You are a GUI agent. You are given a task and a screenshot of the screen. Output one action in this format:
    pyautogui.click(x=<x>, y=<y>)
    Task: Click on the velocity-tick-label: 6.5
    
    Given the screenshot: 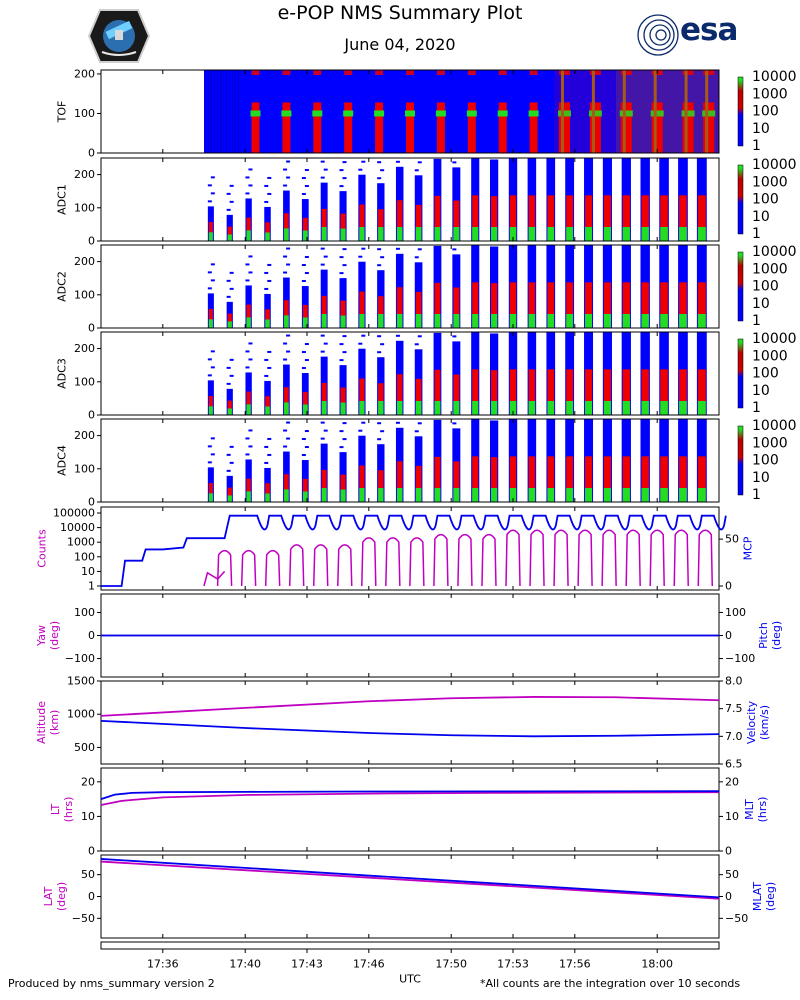 What is the action you would take?
    pyautogui.click(x=734, y=764)
    